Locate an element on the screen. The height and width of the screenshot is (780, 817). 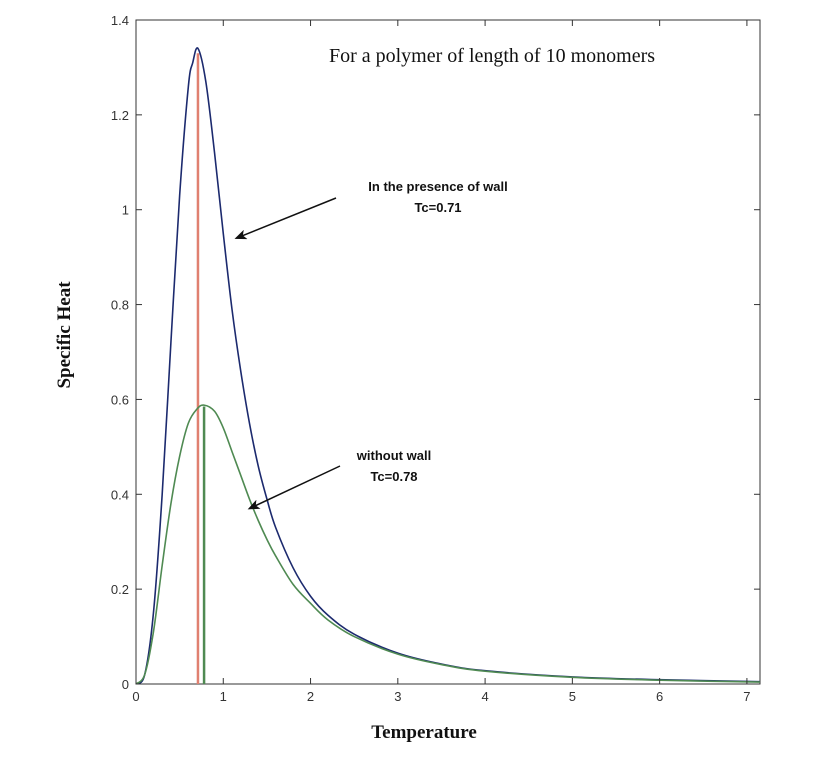
x-tick-label: 7 is located at coordinates (746, 696).